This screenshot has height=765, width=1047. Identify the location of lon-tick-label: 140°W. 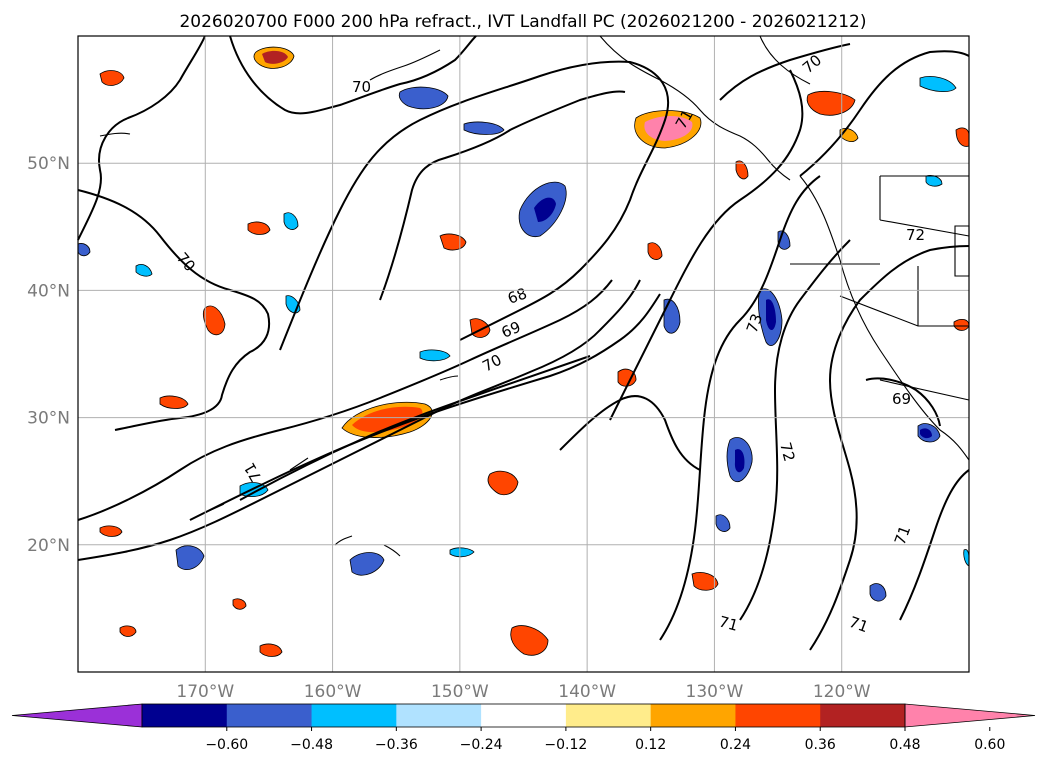
(587, 692).